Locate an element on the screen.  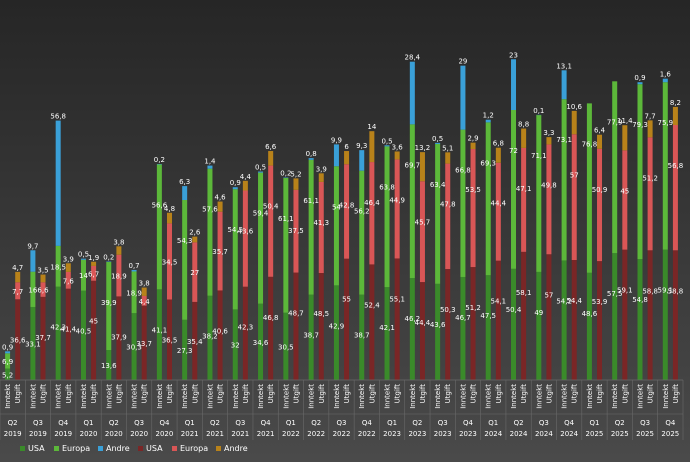
expense-label-usa-8: 40,6 is located at coordinates (220, 331).